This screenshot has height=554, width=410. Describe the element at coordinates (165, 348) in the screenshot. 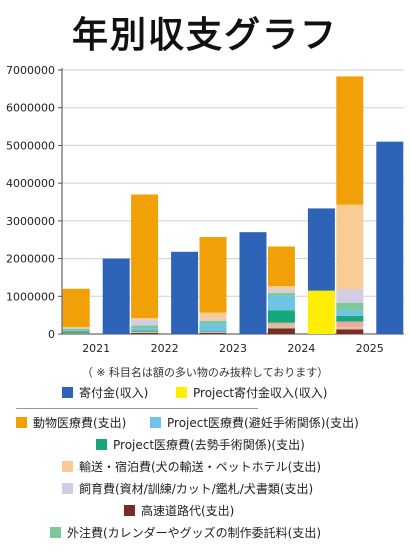

I see `x-tick-label: 2022` at that location.